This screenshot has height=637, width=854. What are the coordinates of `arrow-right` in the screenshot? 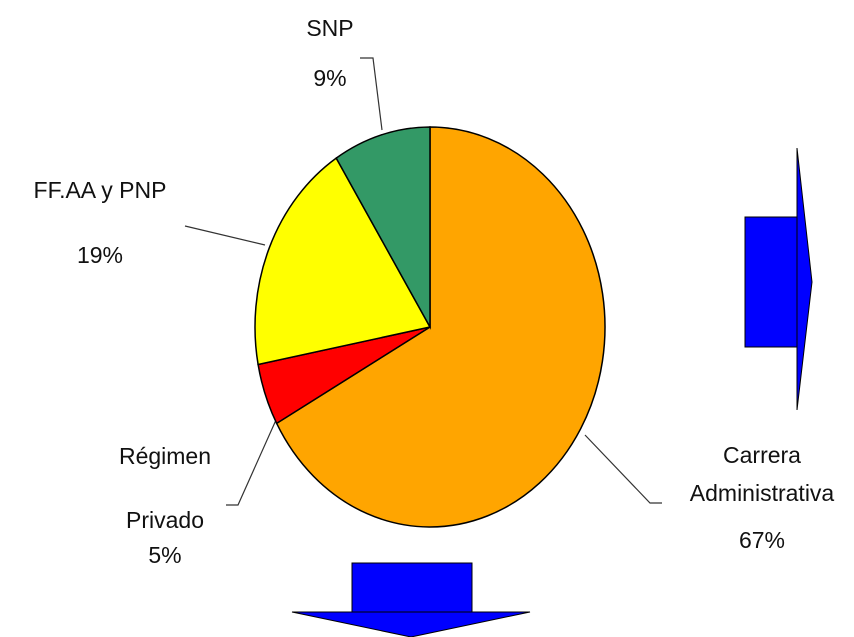 It's located at (778, 279).